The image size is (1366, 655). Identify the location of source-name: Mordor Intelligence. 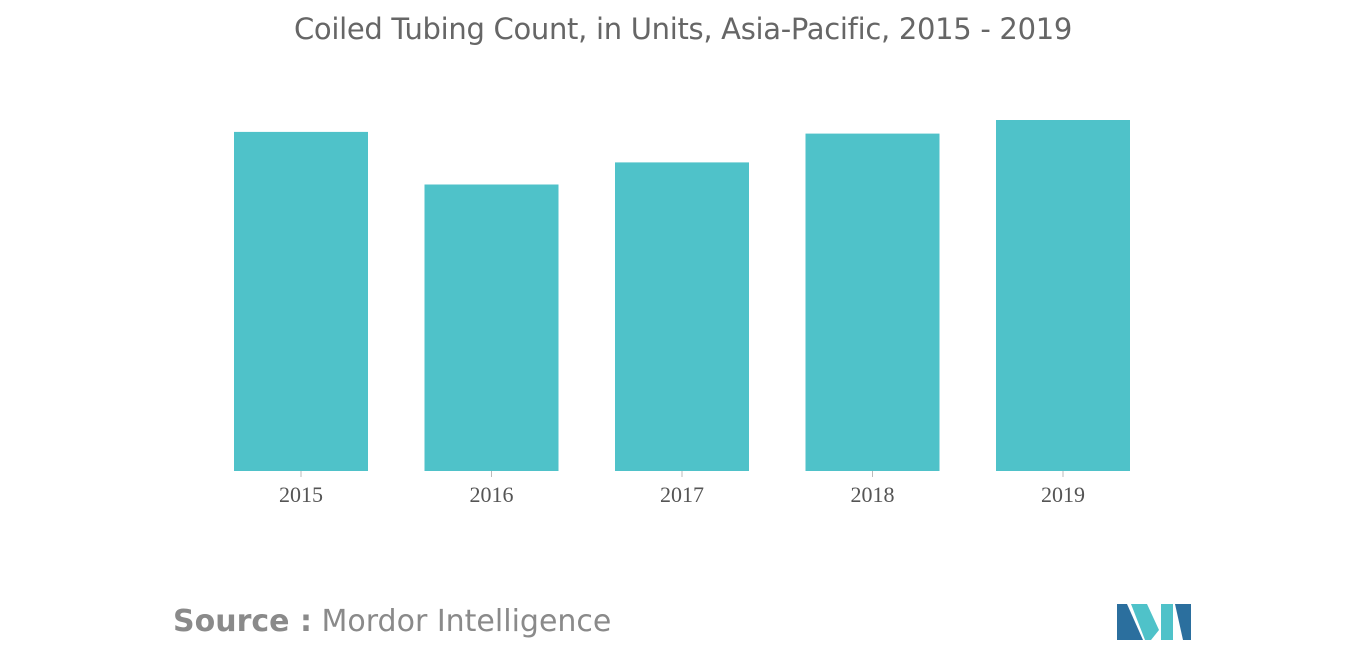
(466, 621).